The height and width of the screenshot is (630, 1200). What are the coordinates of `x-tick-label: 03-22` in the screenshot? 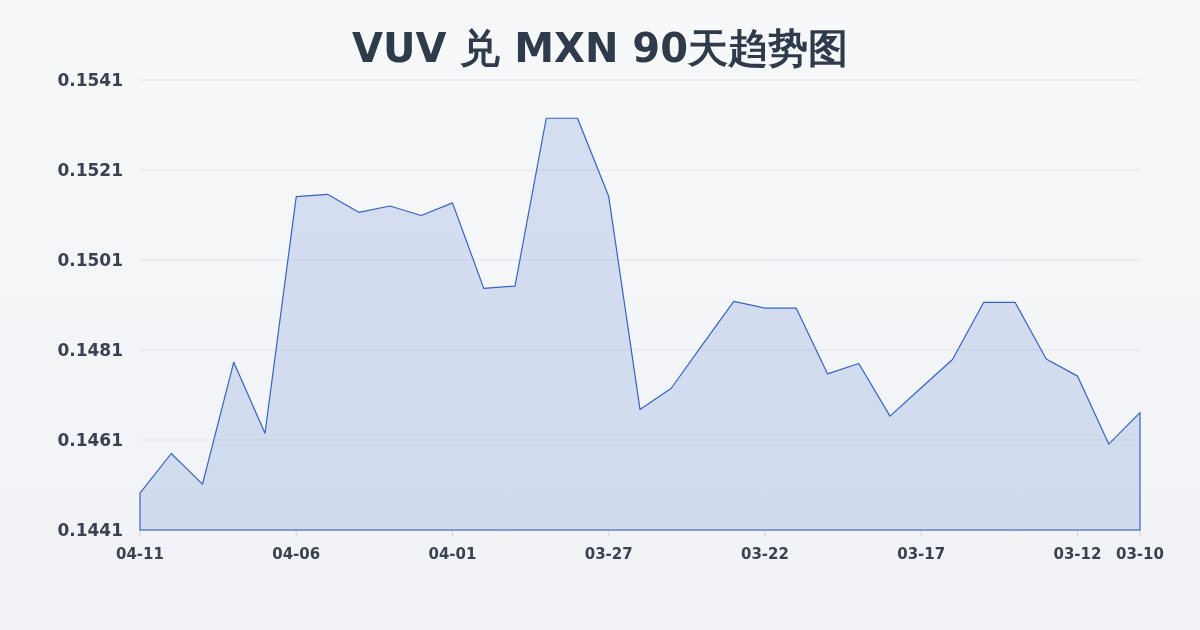 It's located at (765, 554).